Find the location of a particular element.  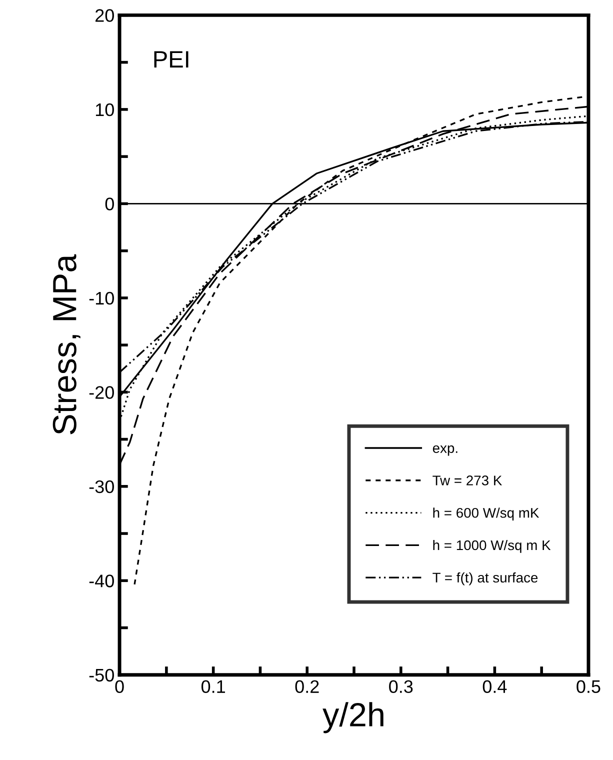

y-tick-label: 0 is located at coordinates (109, 204).